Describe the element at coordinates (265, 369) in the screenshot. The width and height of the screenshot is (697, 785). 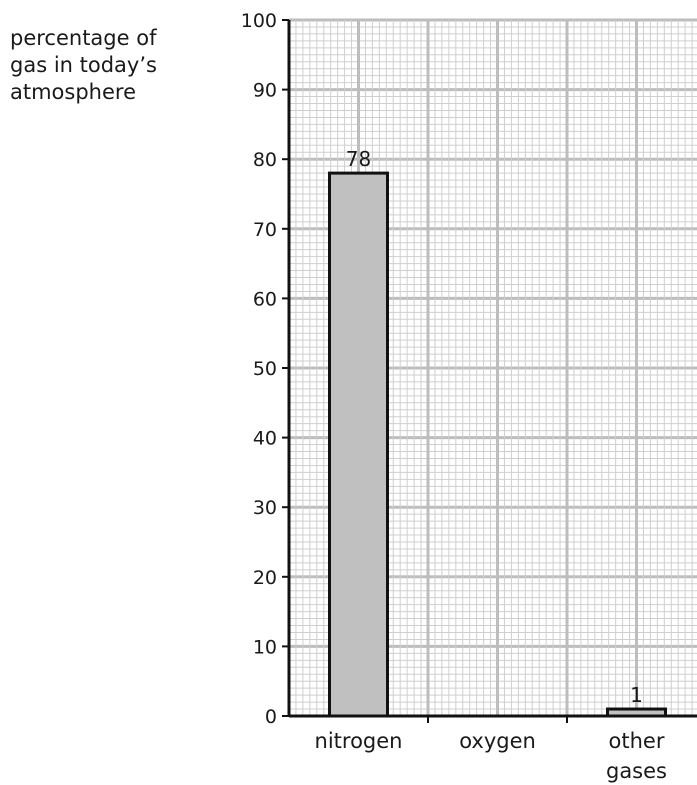
I see `y-tick-label: 50` at that location.